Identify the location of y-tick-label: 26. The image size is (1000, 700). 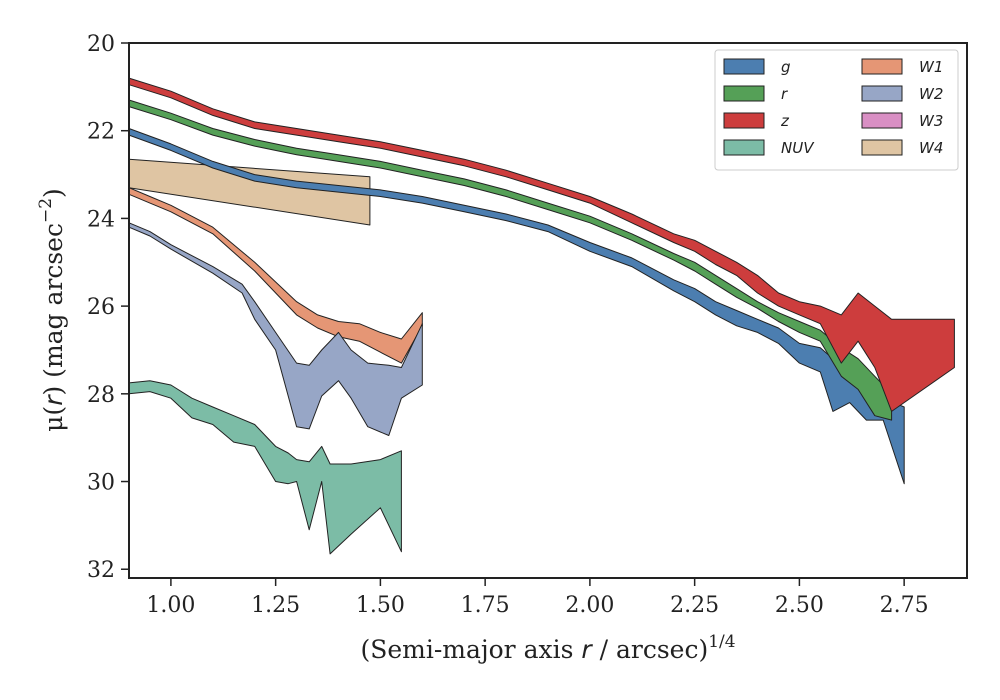
(101, 307).